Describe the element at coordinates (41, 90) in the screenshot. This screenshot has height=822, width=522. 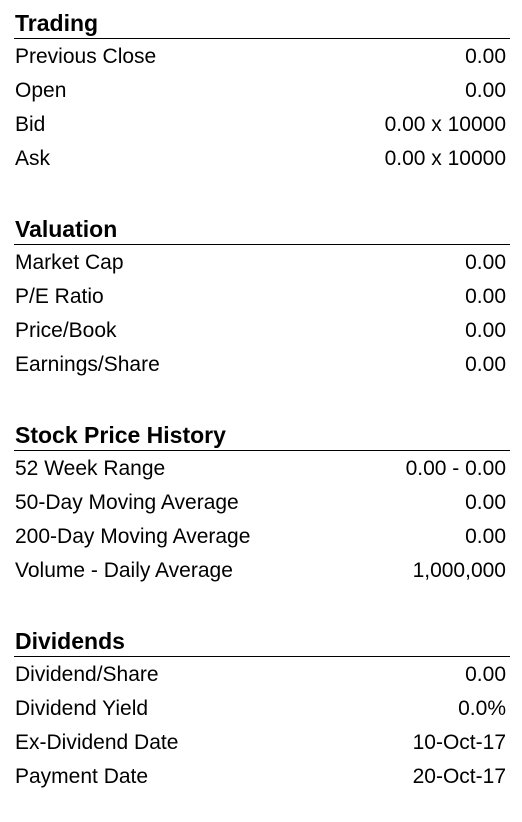
I see `row-label: Open` at that location.